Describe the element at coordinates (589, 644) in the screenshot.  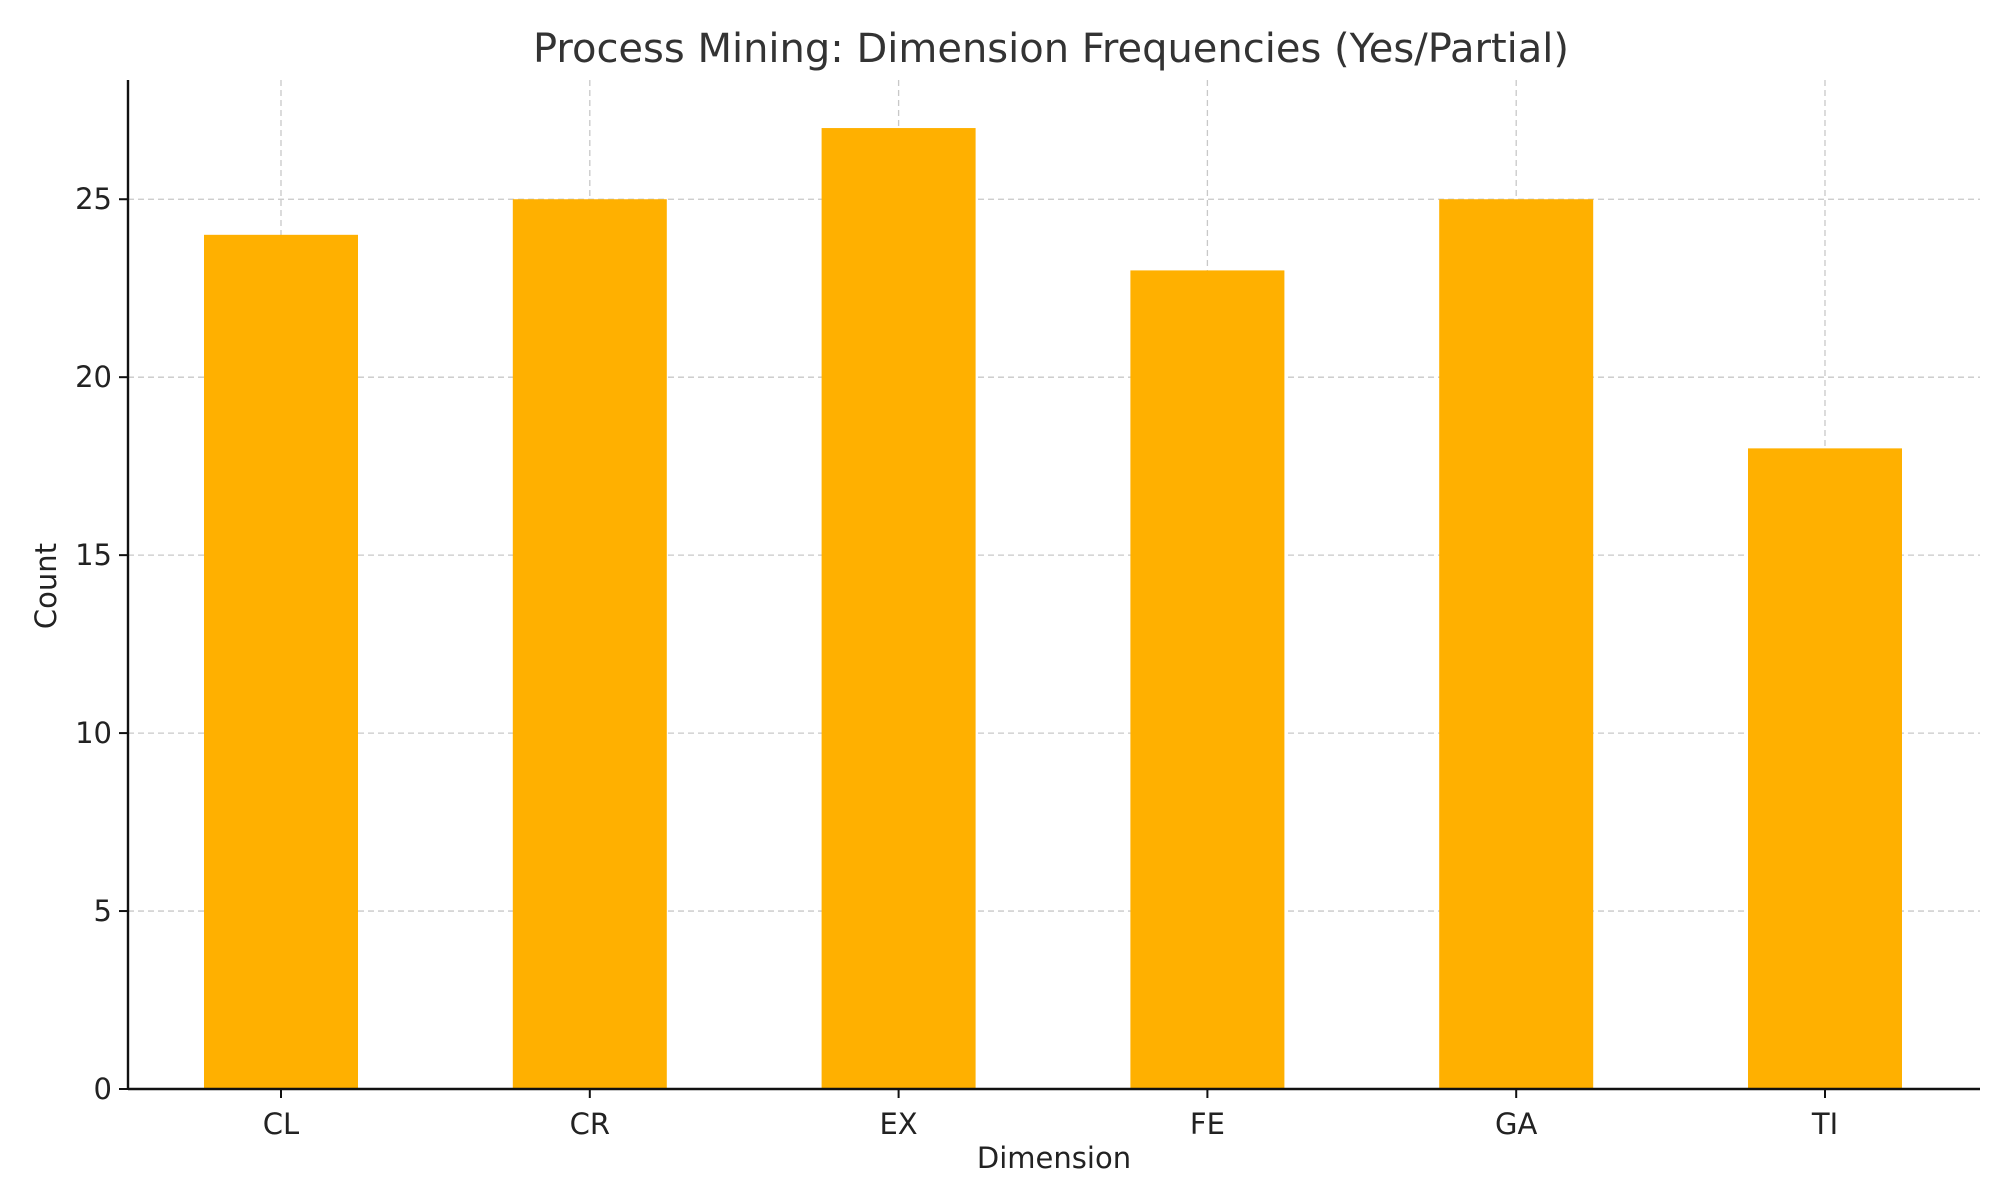
I see `bar-cr` at that location.